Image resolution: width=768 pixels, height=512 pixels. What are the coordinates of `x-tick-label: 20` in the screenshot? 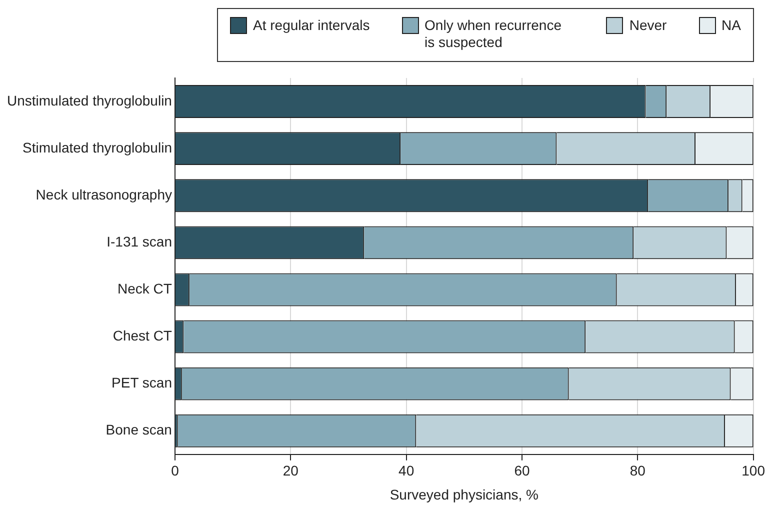 It's located at (290, 470).